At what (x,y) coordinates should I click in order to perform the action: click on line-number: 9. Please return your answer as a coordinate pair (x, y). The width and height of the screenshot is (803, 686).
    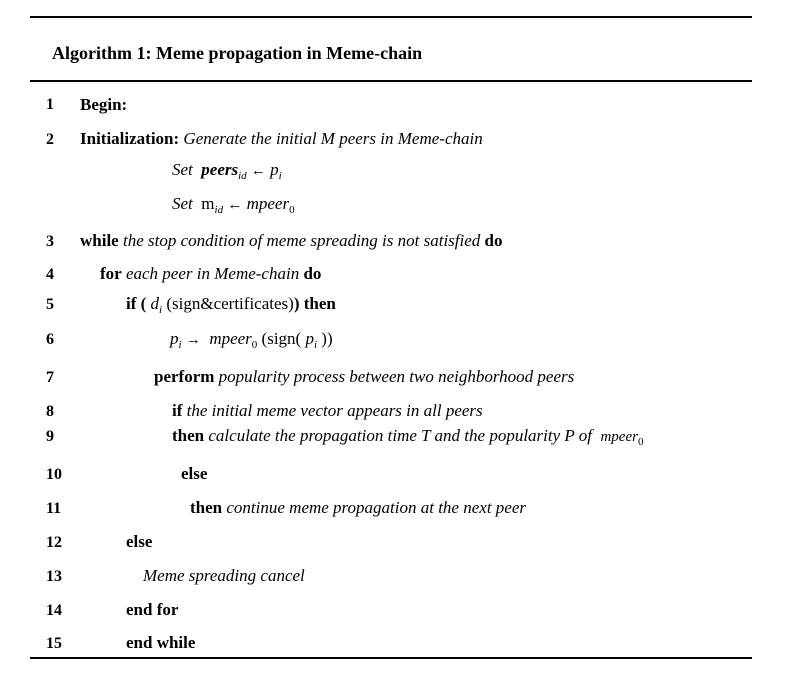
    Looking at the image, I should click on (50, 436).